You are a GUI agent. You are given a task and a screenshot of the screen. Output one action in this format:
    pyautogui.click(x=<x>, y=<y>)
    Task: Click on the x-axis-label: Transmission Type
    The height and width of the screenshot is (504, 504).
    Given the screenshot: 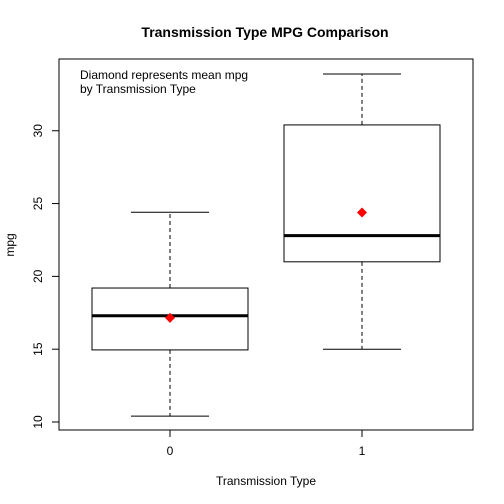 What is the action you would take?
    pyautogui.click(x=266, y=481)
    